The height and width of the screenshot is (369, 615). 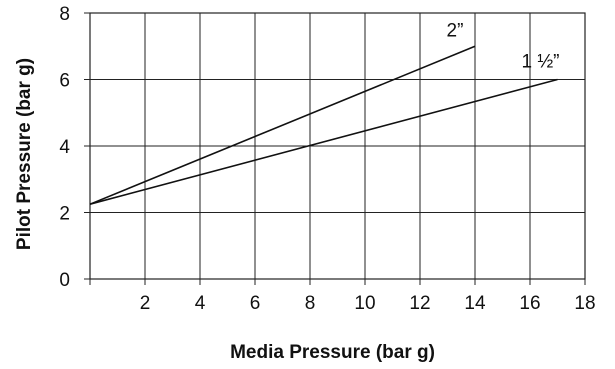 What do you see at coordinates (529, 303) in the screenshot?
I see `x-tick-label: 16` at bounding box center [529, 303].